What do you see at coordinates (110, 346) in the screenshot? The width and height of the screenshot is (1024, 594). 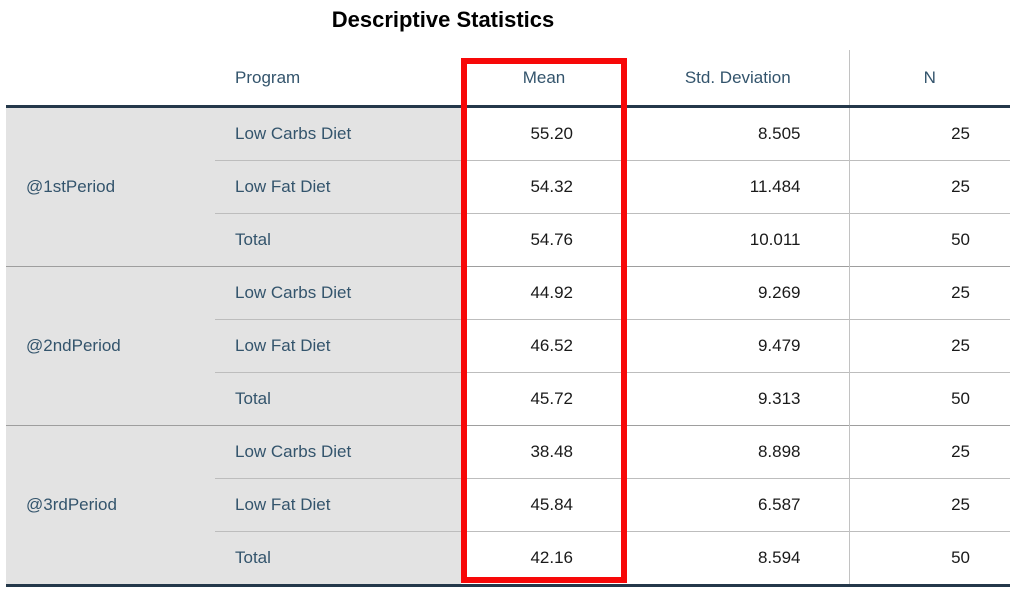 I see `period-cell: @2ndPeriod` at bounding box center [110, 346].